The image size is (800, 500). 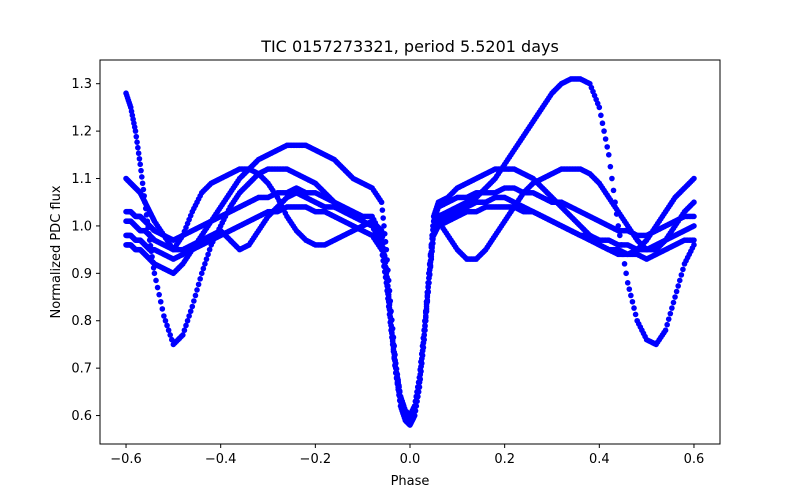 I want to click on x-tick-label: −0.4, so click(x=221, y=459).